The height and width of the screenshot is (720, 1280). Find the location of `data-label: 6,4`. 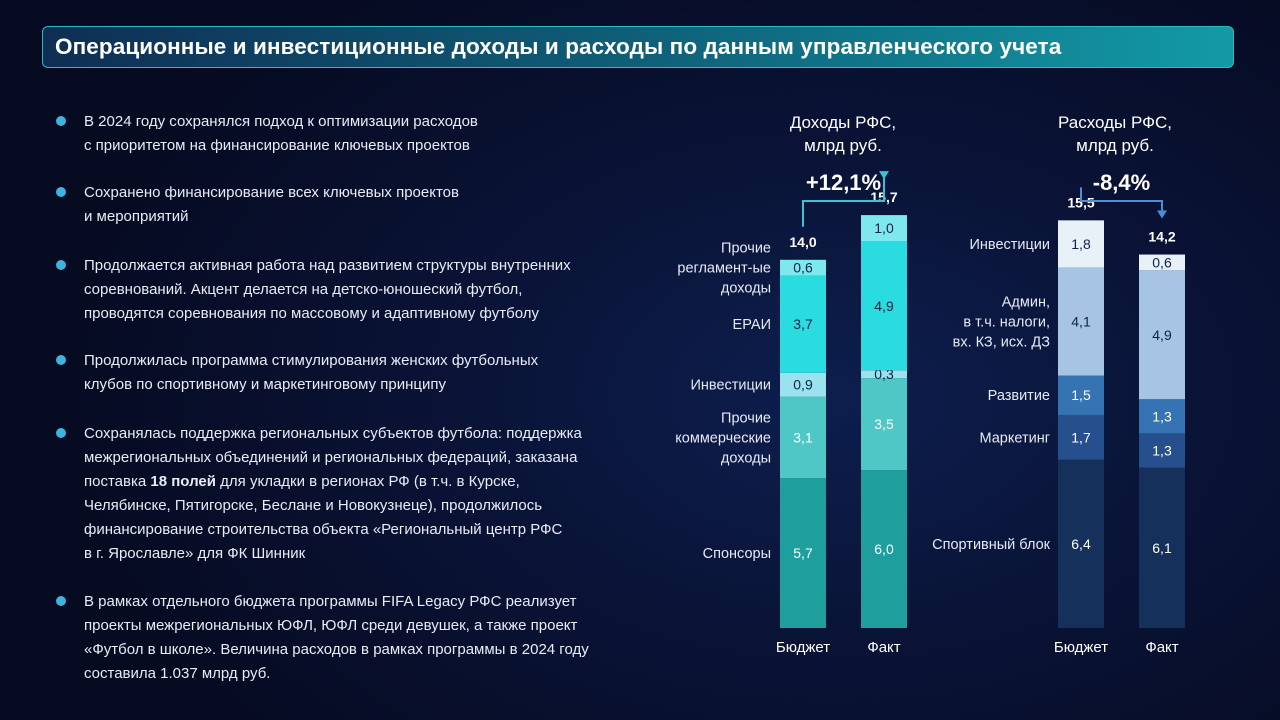

data-label: 6,4 is located at coordinates (1081, 544).